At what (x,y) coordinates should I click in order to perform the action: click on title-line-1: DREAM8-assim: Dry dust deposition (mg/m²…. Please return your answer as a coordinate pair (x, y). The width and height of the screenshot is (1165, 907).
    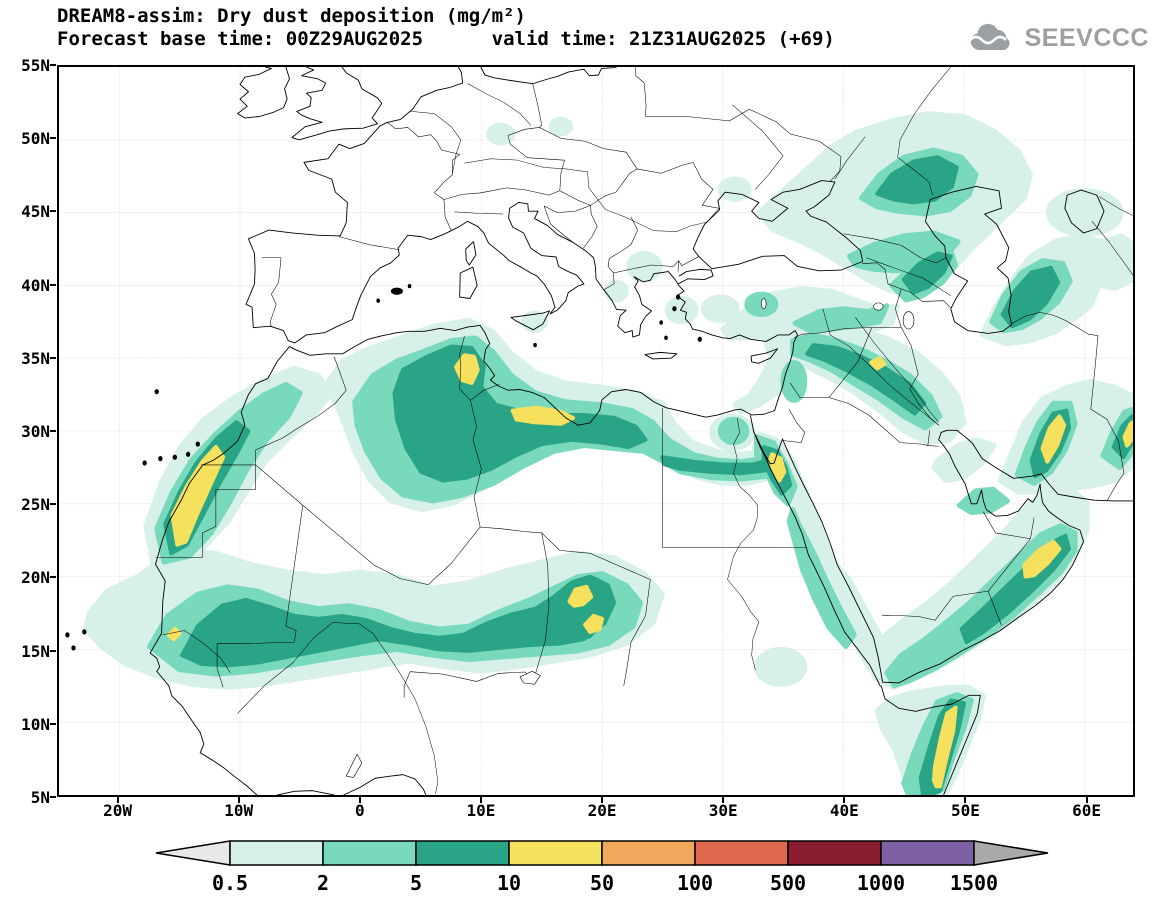
    Looking at the image, I should click on (291, 16).